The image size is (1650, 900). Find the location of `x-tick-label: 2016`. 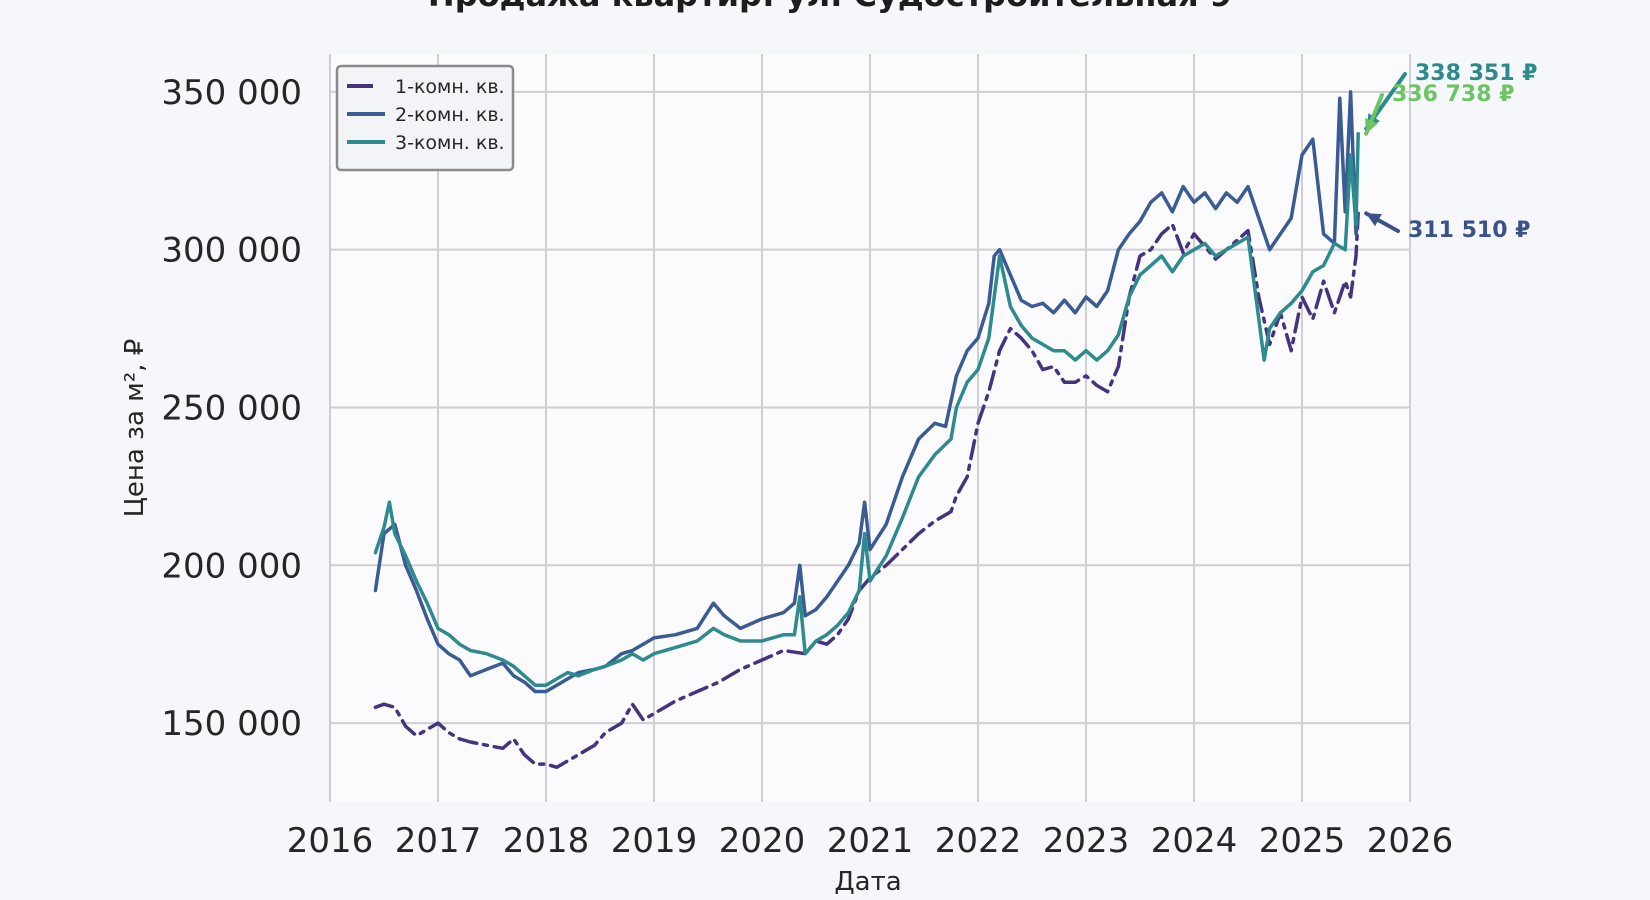

x-tick-label: 2016 is located at coordinates (330, 841).